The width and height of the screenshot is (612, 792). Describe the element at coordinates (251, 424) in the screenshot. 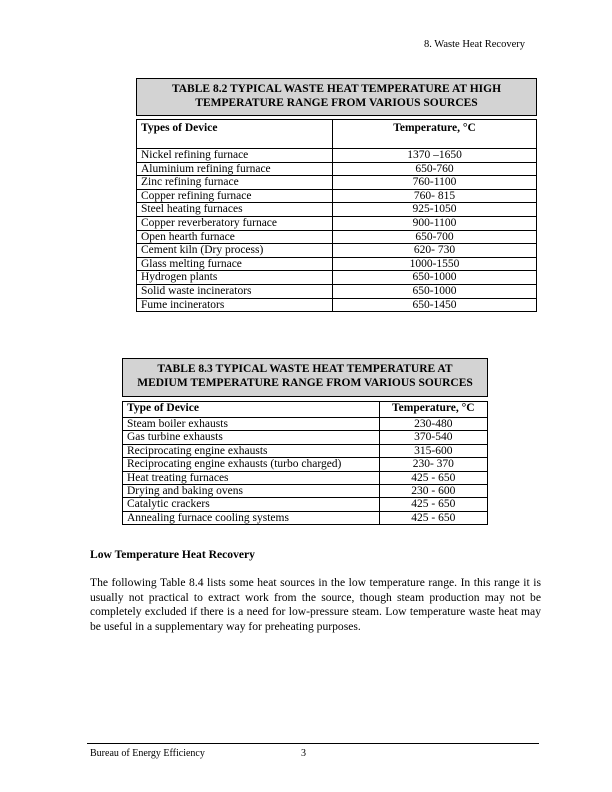

I see `device-cell: Steam boiler exhausts` at that location.